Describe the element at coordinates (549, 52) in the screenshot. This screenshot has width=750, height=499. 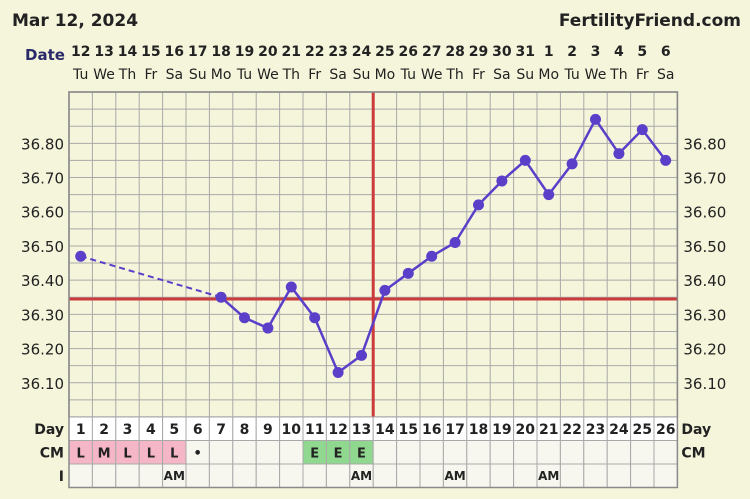
I see `date-number: 1` at that location.